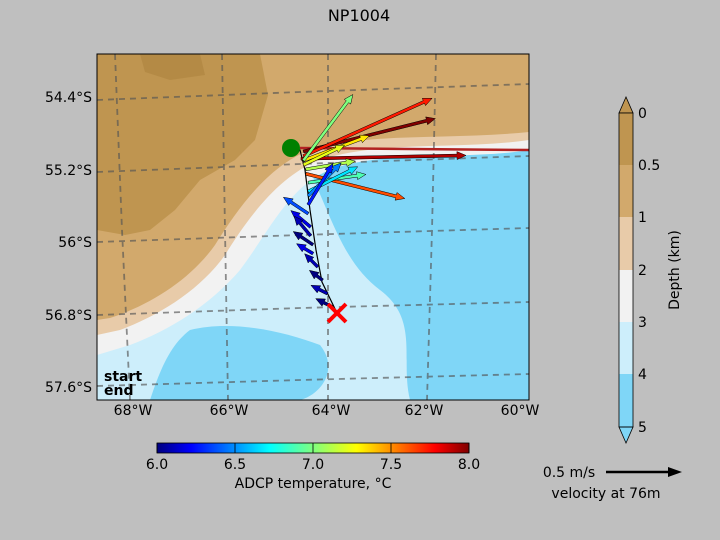  What do you see at coordinates (642, 428) in the screenshot?
I see `depth-tick-label: 5` at bounding box center [642, 428].